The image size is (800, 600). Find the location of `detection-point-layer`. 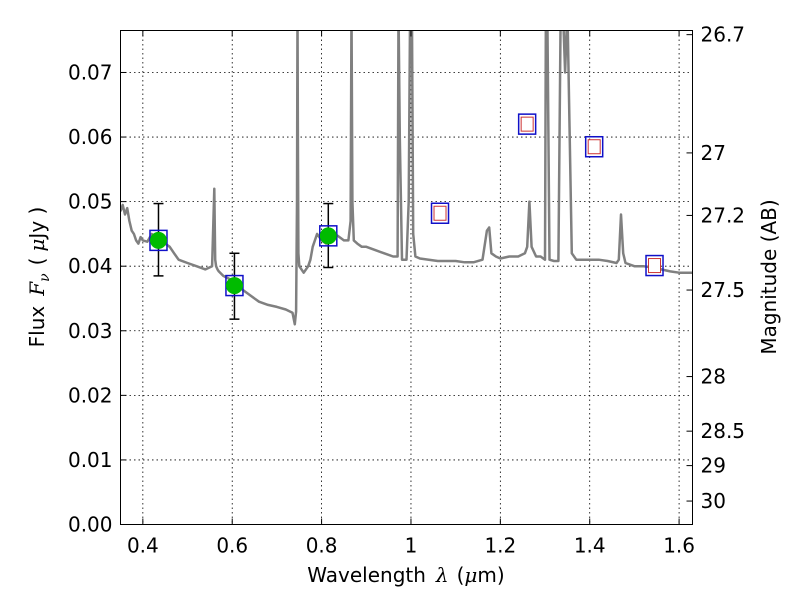

detection-point-layer is located at coordinates (243, 261).